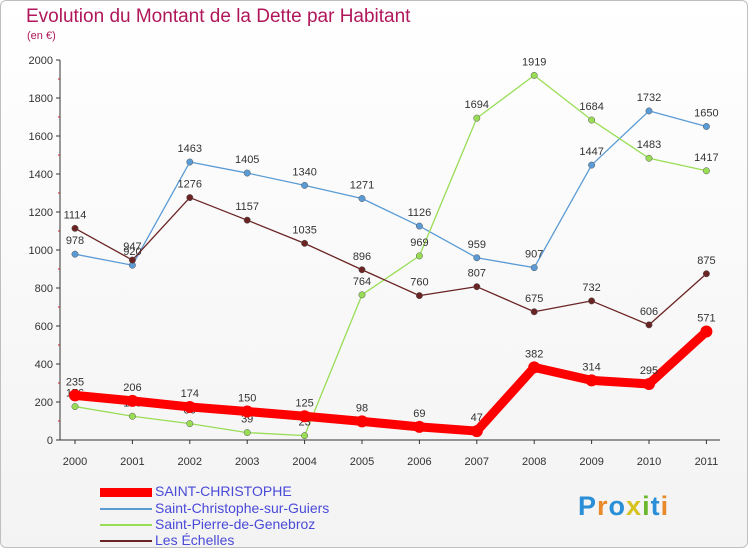 This screenshot has width=750, height=550. Describe the element at coordinates (75, 462) in the screenshot. I see `x-tick-label: 2000` at that location.